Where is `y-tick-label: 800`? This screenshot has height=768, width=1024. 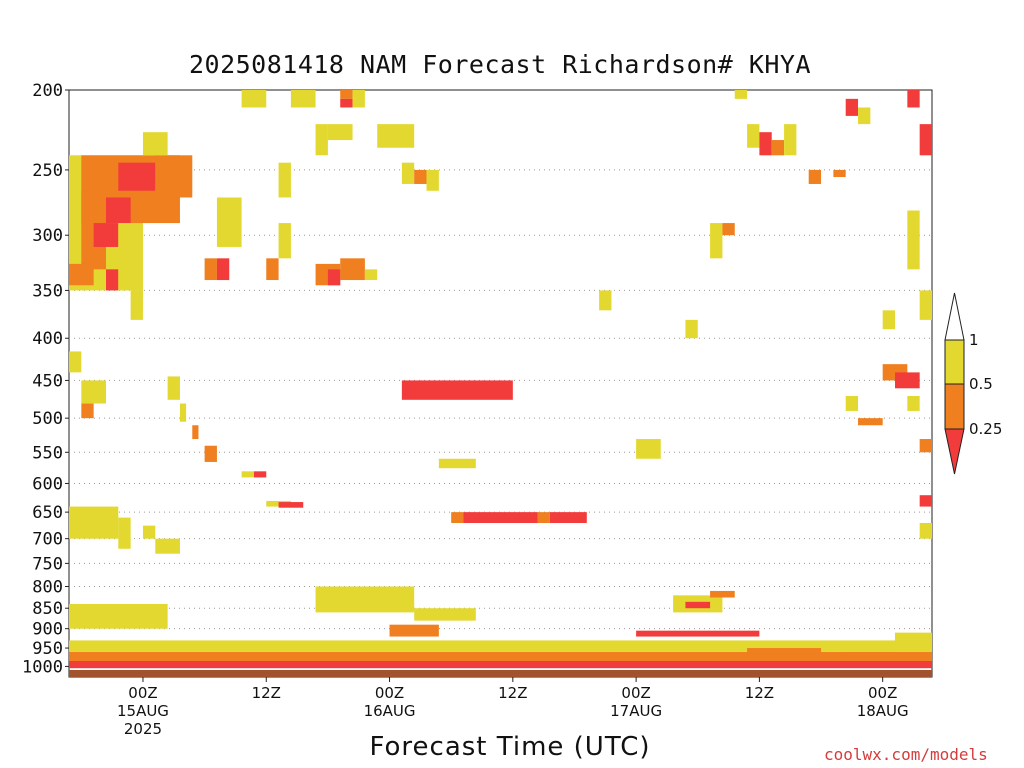 y-tick-label: 800 is located at coordinates (47, 587).